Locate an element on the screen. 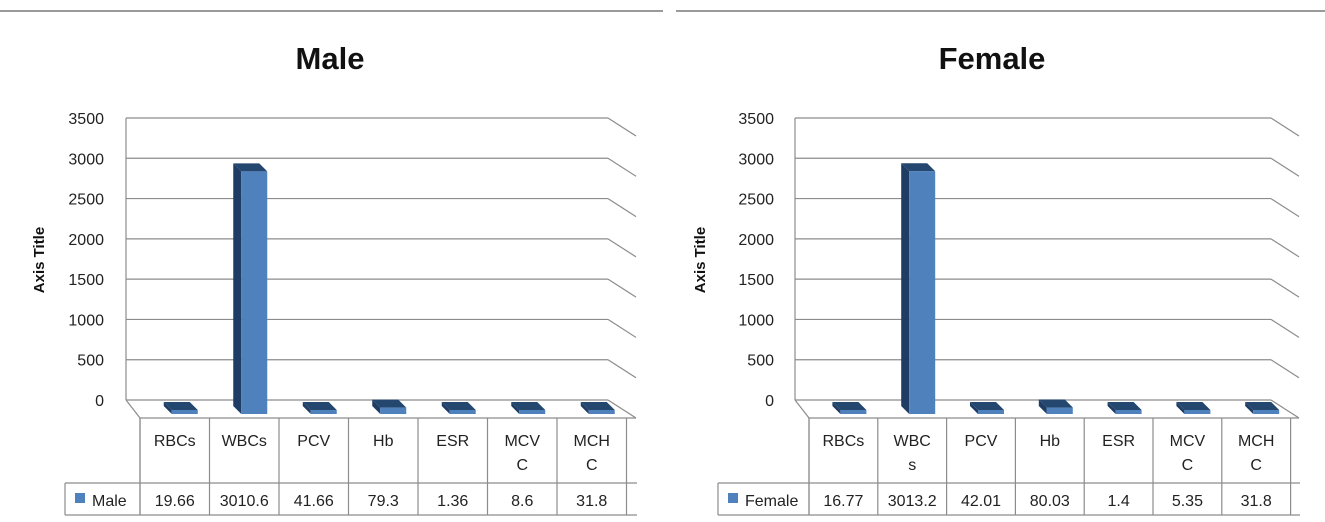 This screenshot has width=1325, height=522. data-value-label: 16.77 is located at coordinates (843, 501).